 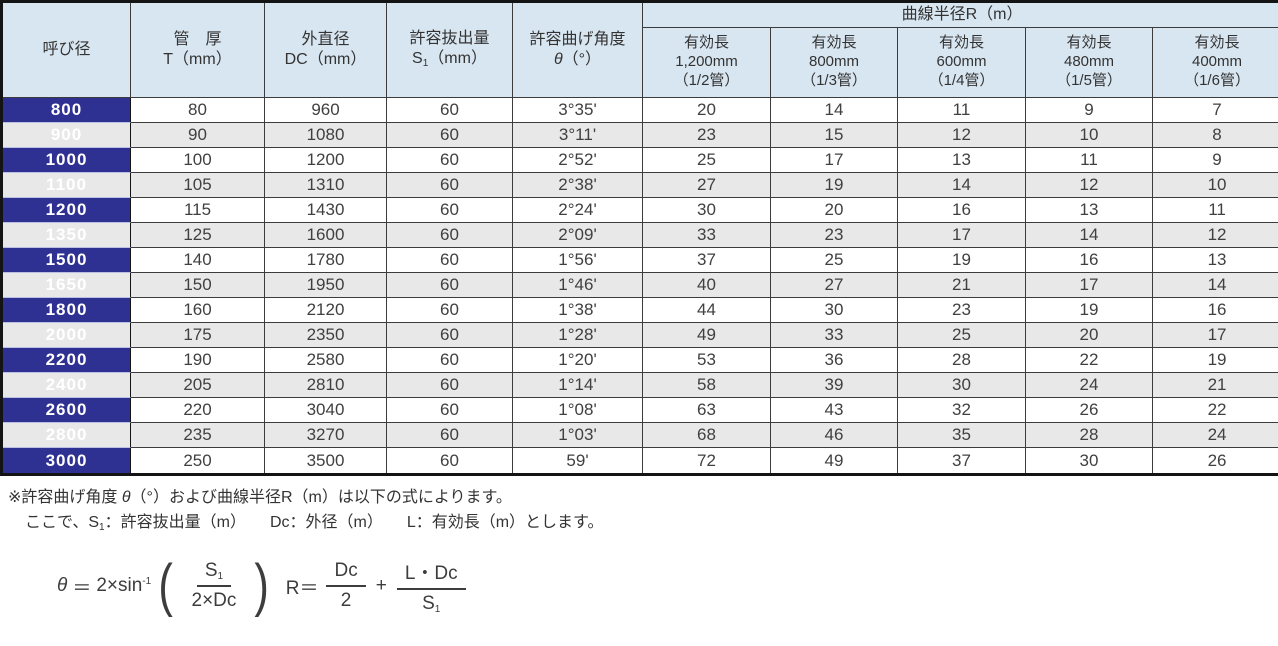 I want to click on value-cell: 40, so click(x=707, y=285).